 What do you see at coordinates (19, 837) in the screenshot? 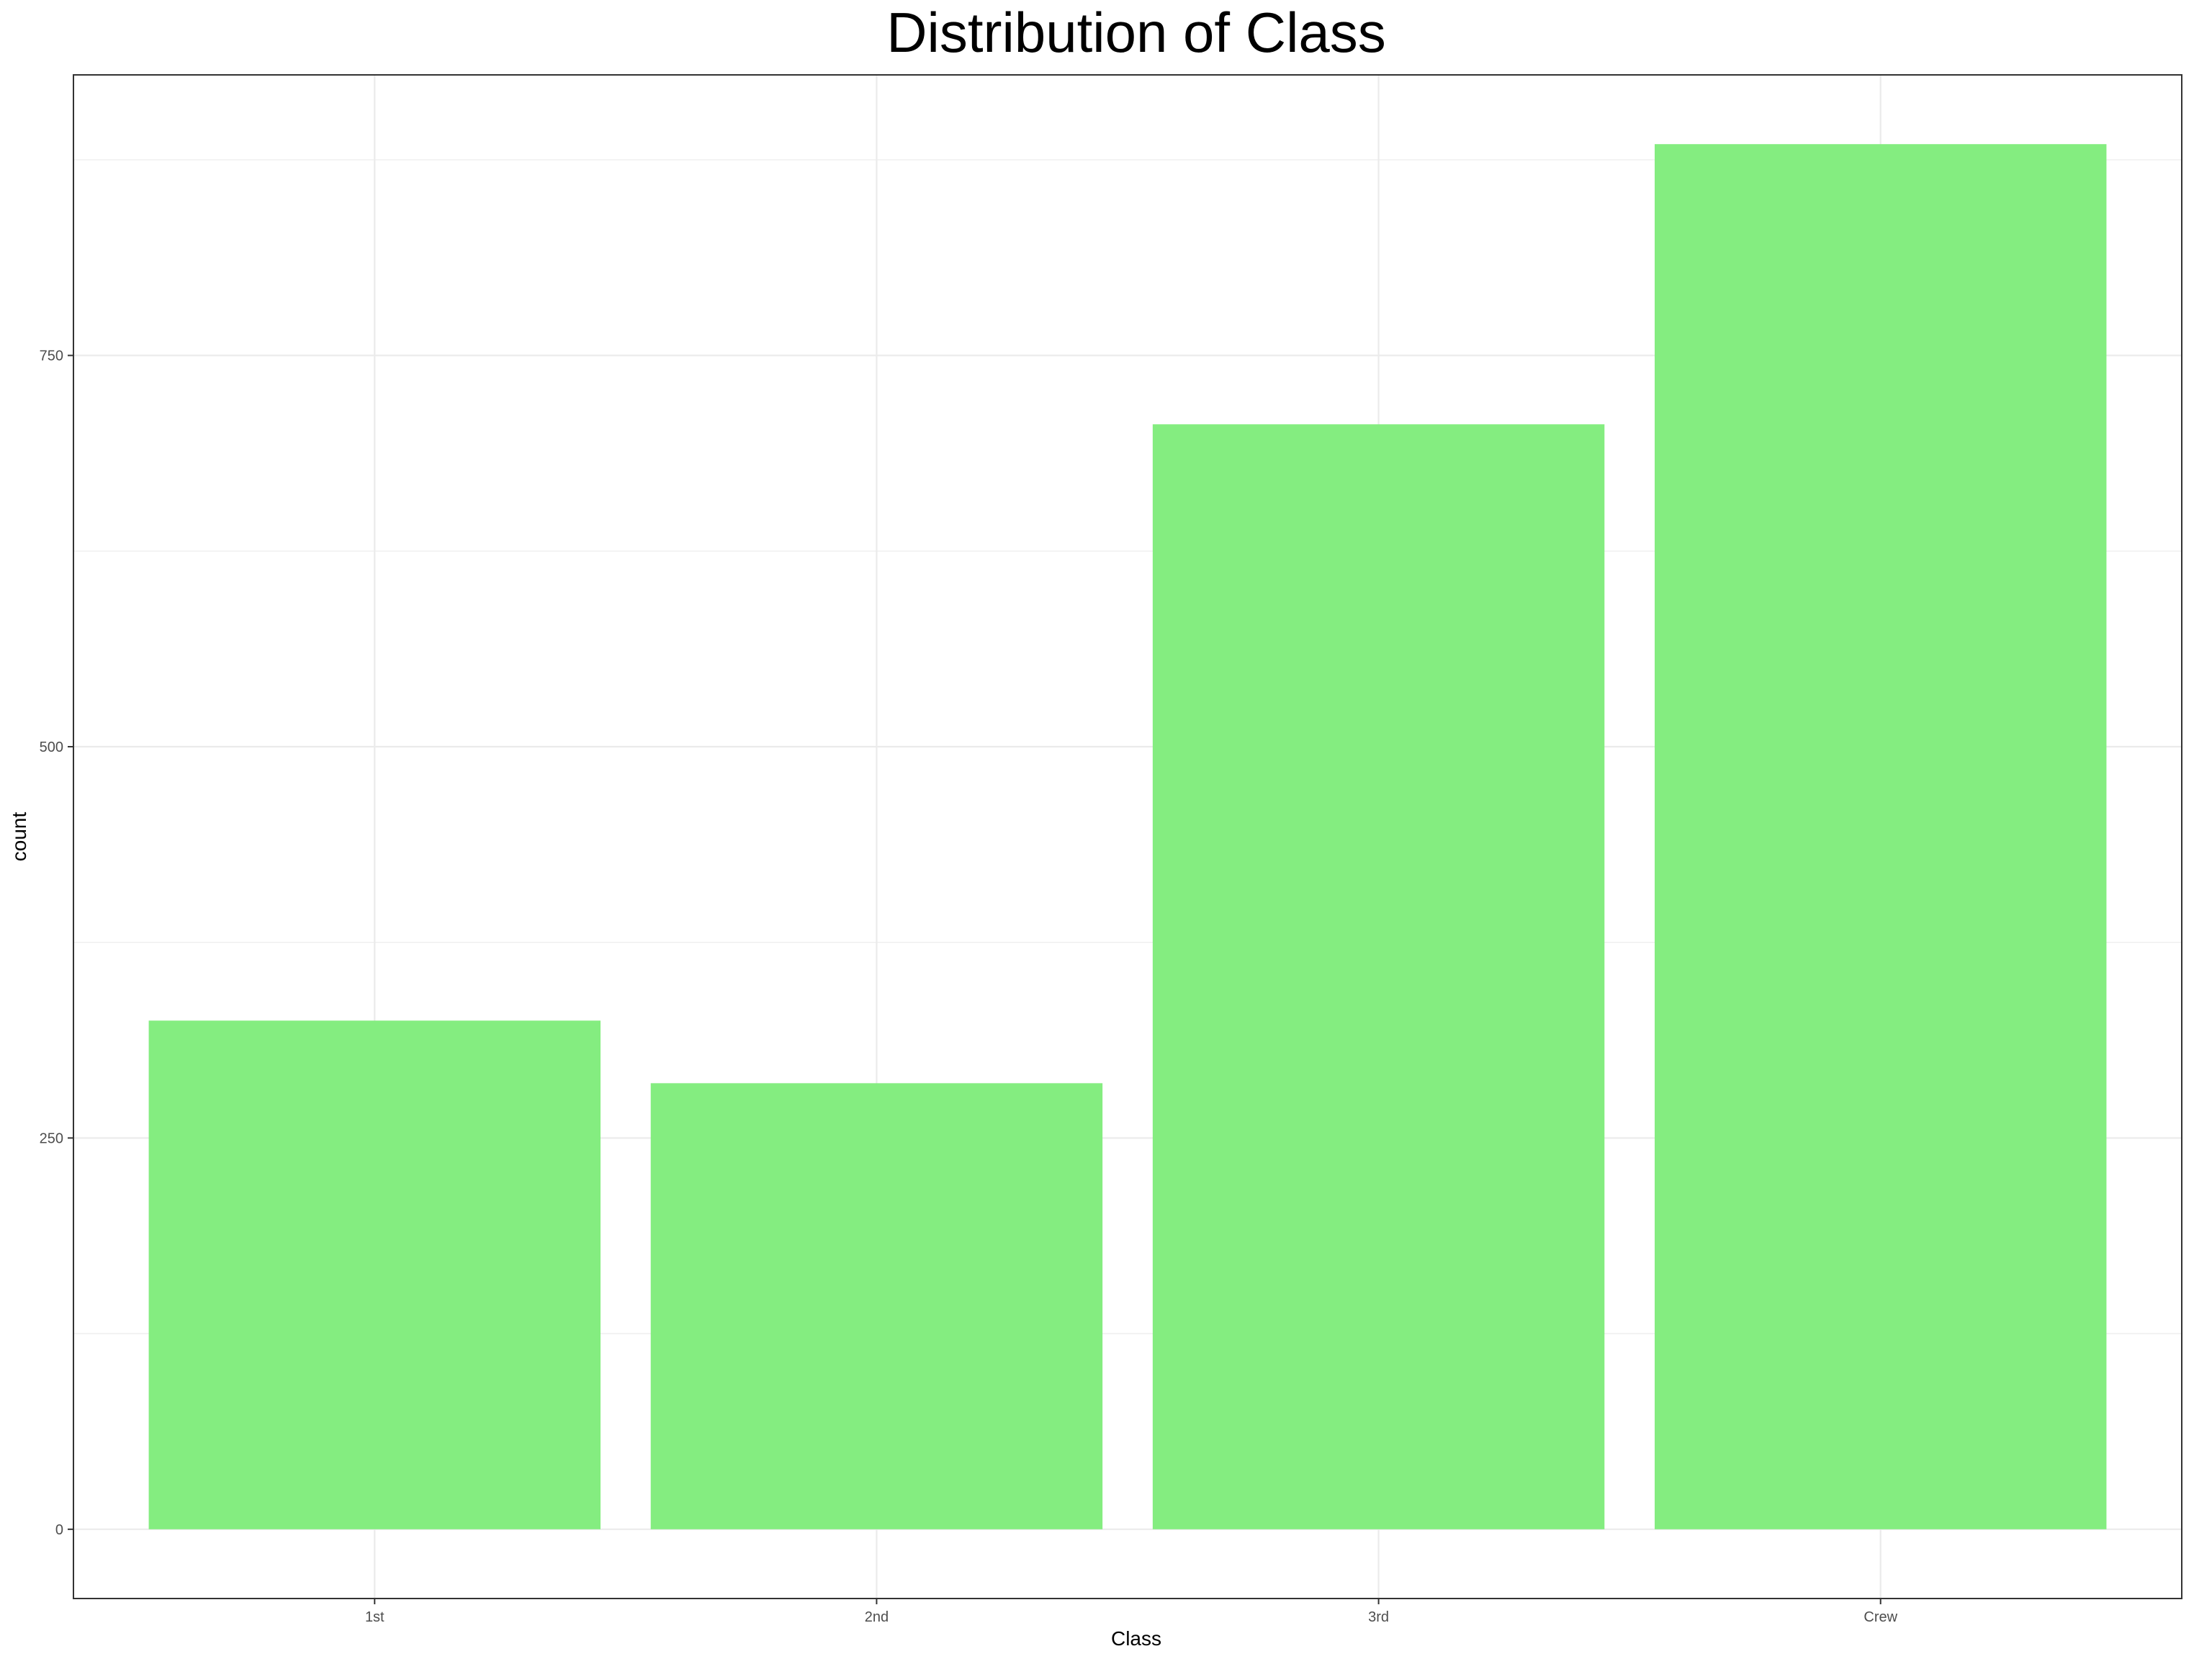
I see `y-axis-title: count` at bounding box center [19, 837].